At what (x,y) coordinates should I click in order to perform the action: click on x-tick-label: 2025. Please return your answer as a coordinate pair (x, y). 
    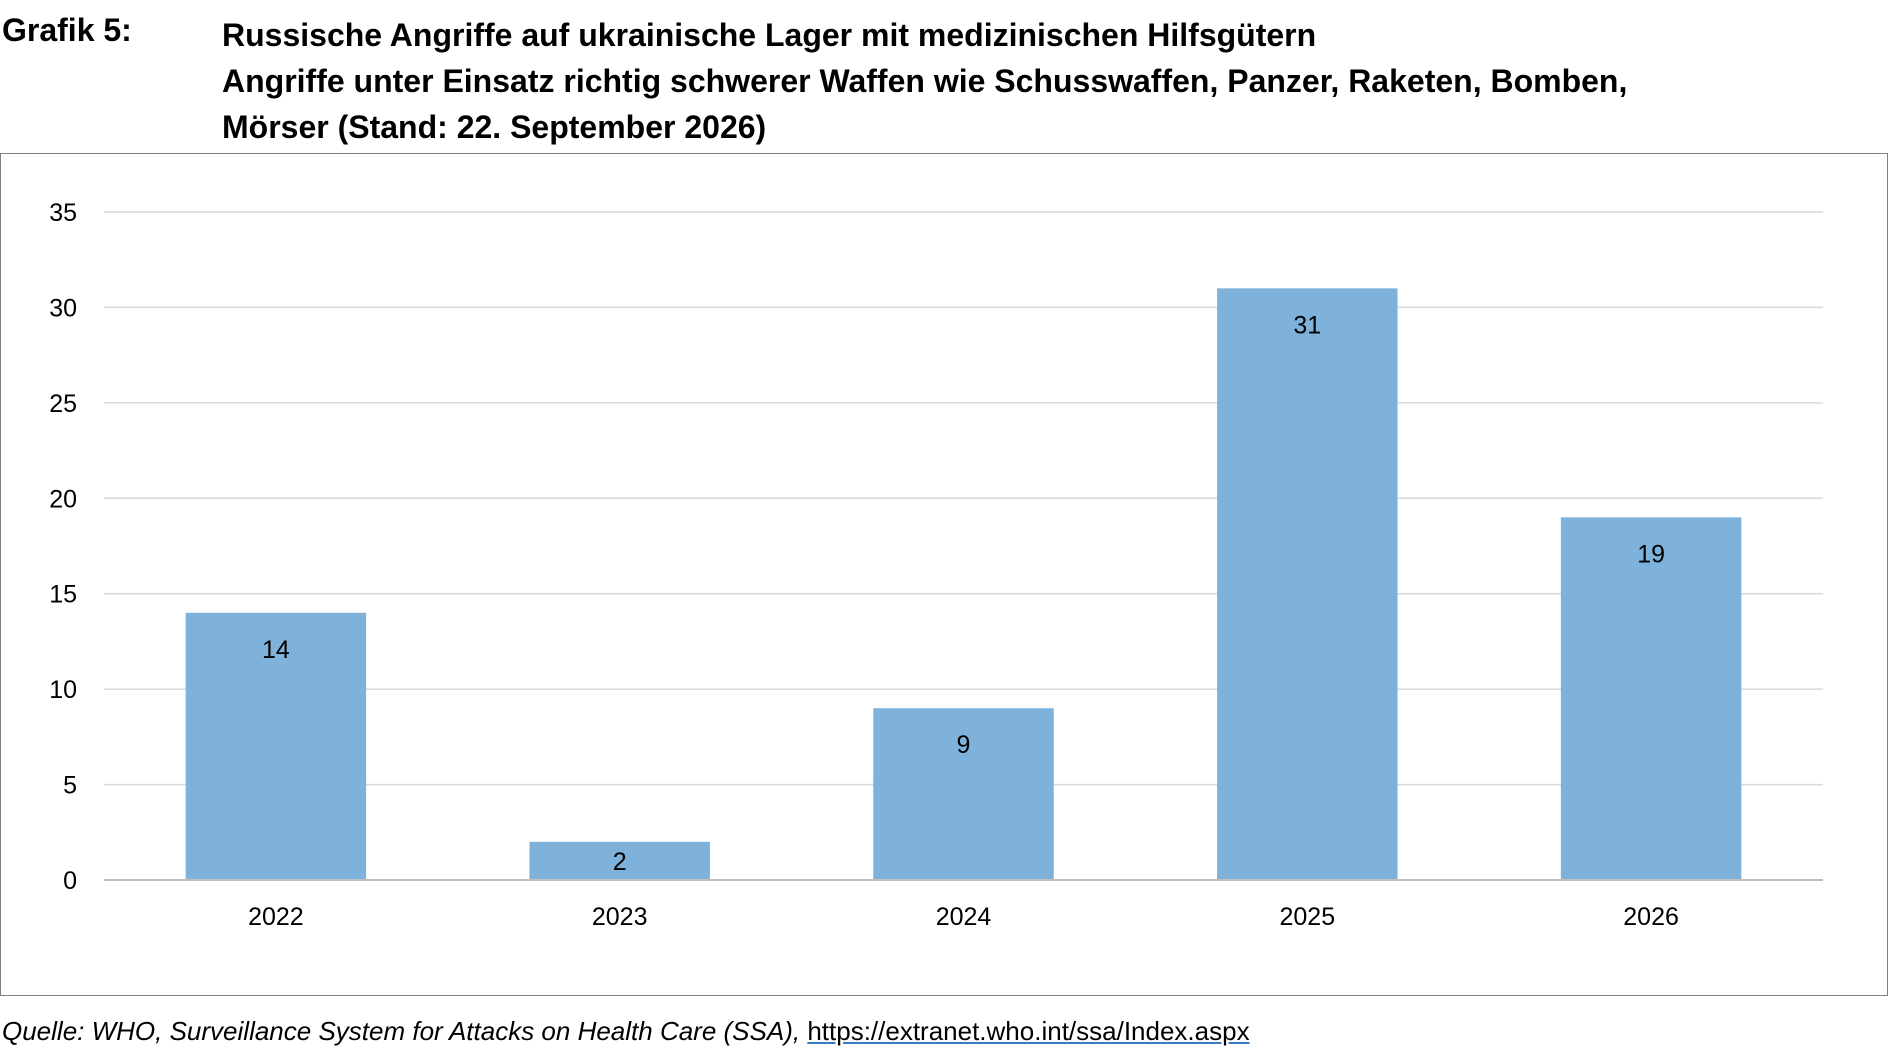
    Looking at the image, I should click on (1307, 917).